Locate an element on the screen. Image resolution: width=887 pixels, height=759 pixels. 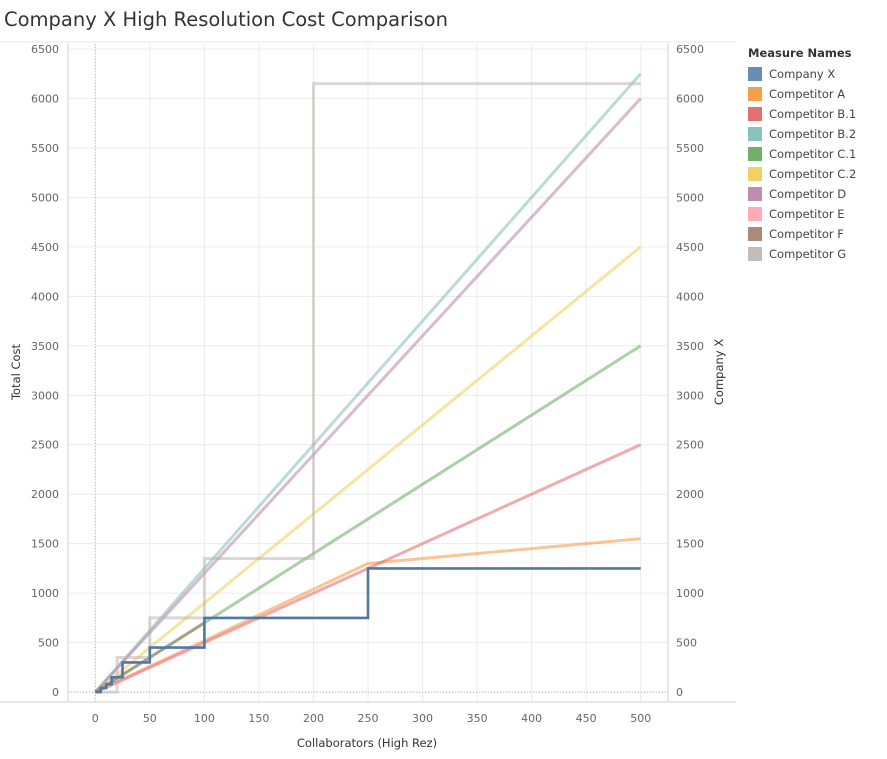
x-tick-label-5: 250 is located at coordinates (368, 718).